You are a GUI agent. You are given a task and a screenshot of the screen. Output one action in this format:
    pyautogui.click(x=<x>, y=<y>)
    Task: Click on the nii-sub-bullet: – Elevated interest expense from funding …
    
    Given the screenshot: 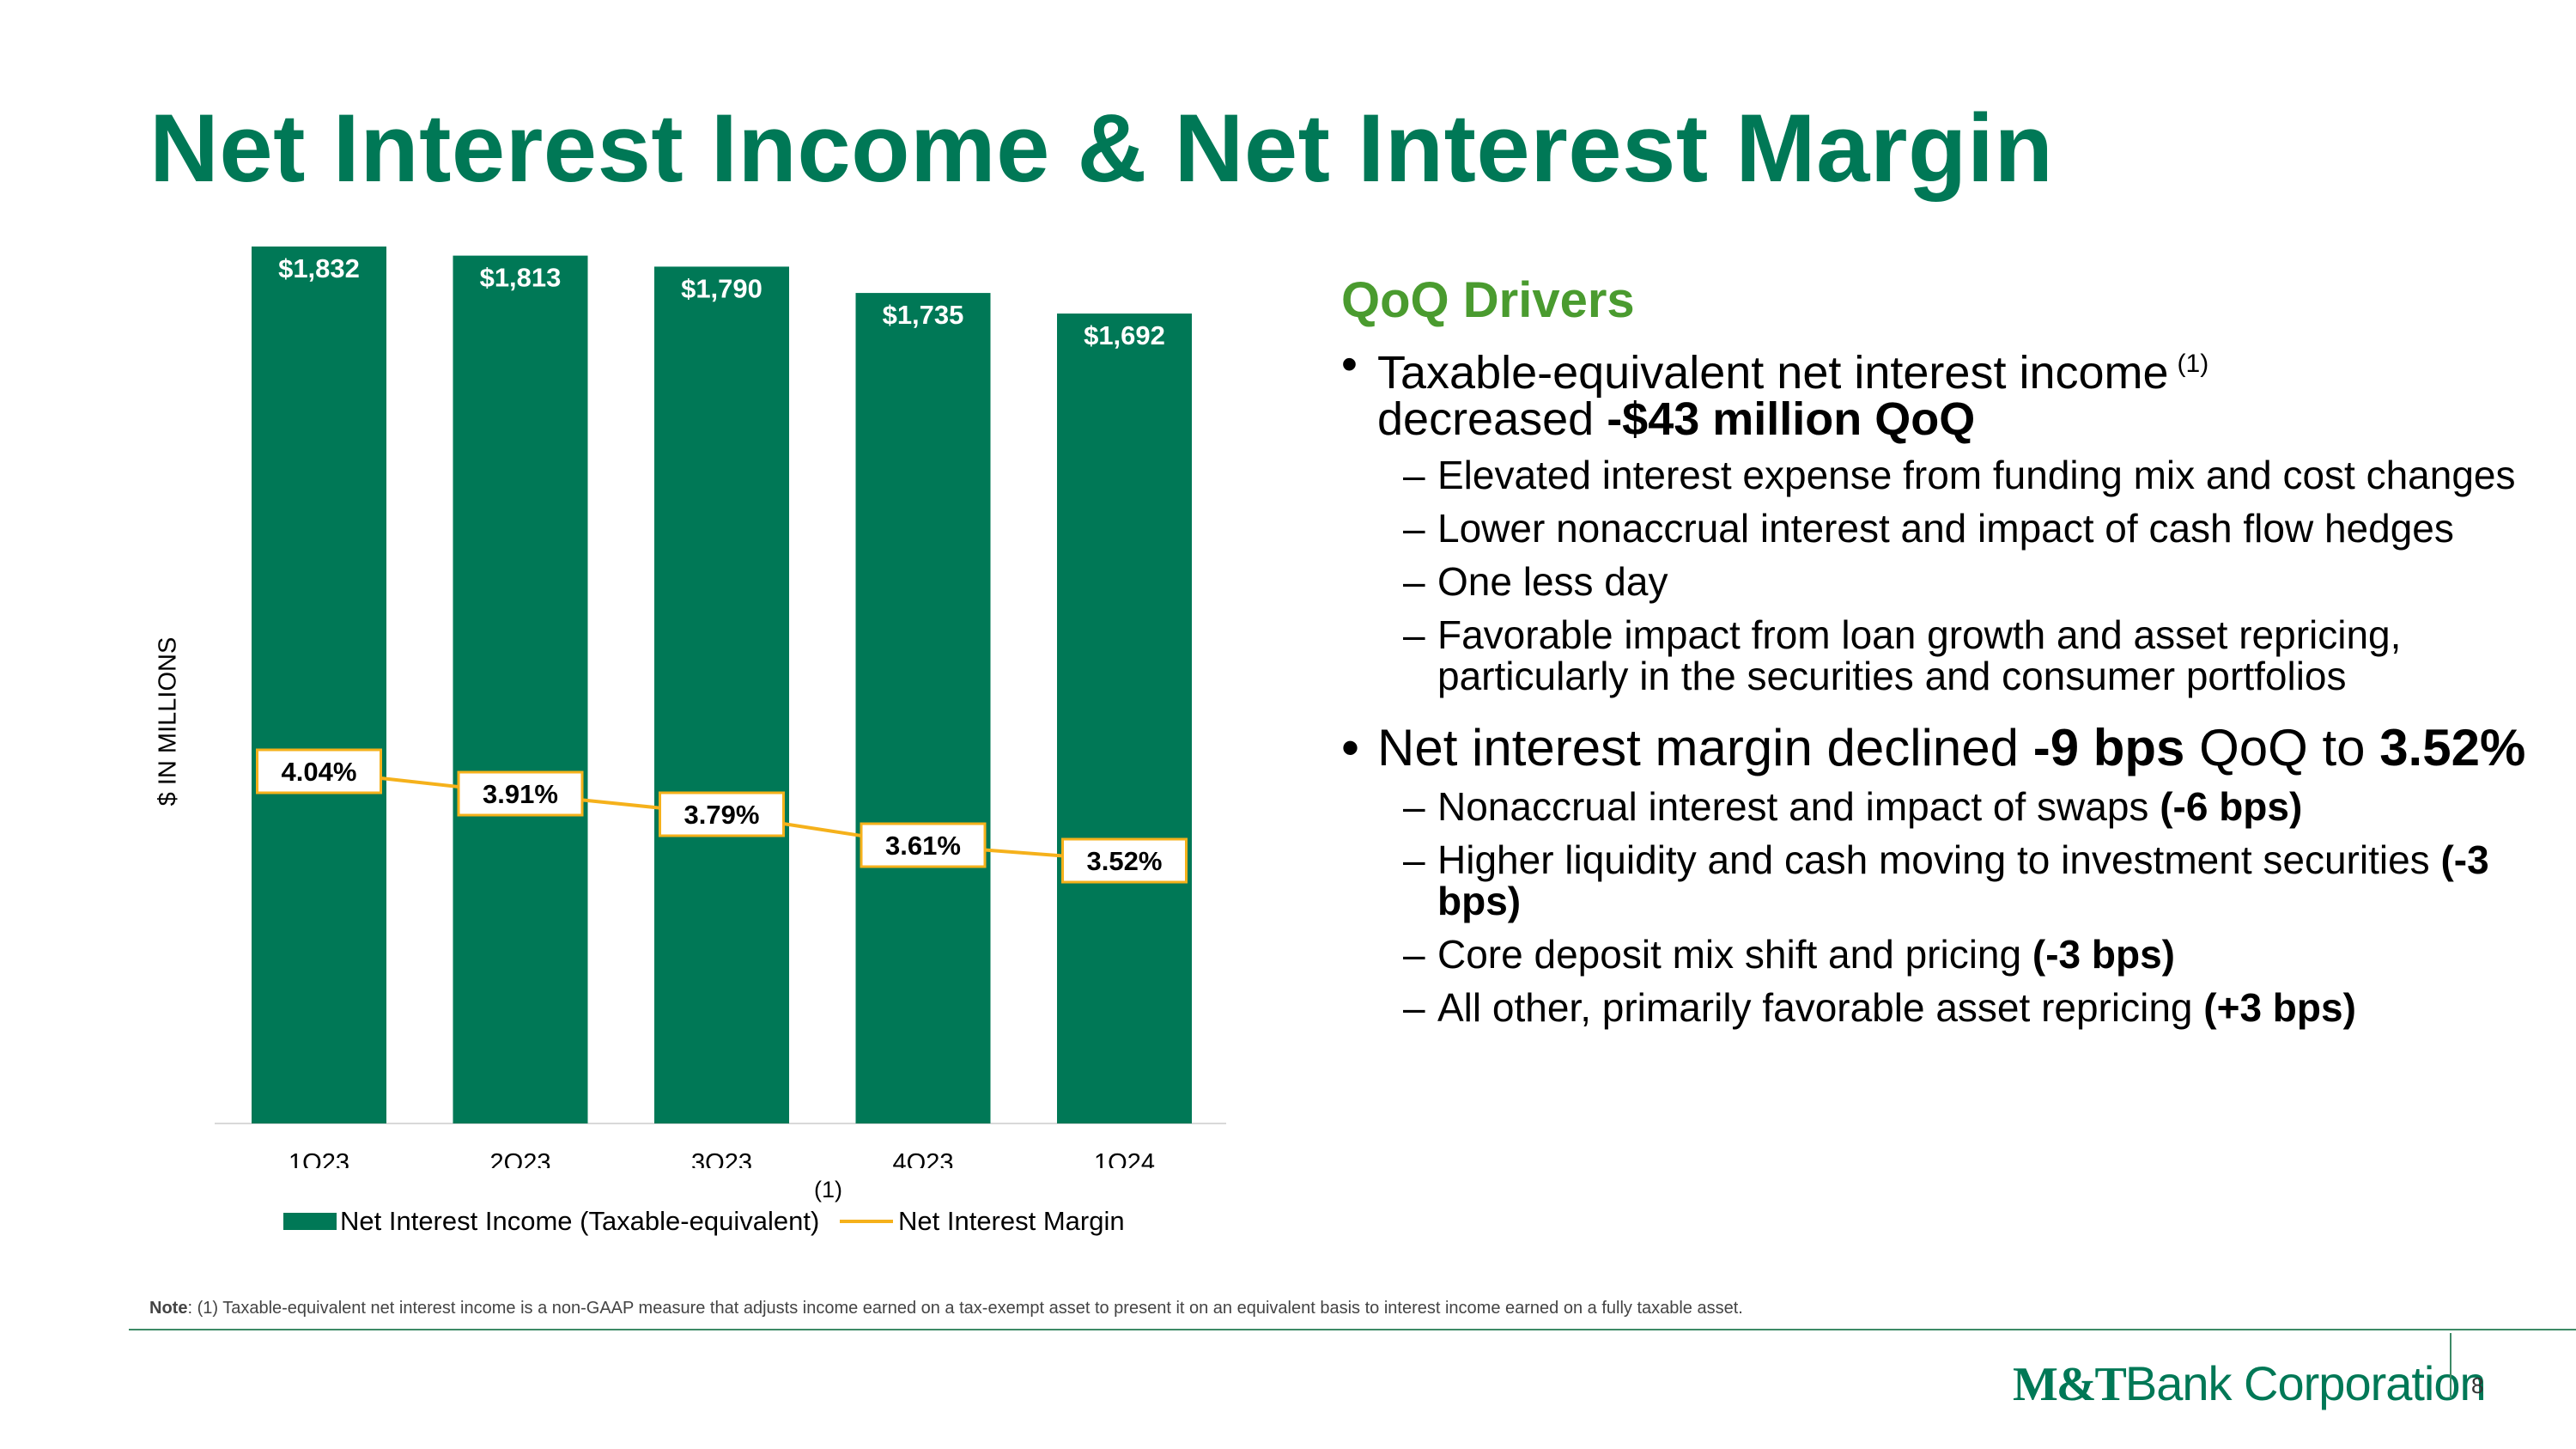 What is the action you would take?
    pyautogui.click(x=1942, y=475)
    